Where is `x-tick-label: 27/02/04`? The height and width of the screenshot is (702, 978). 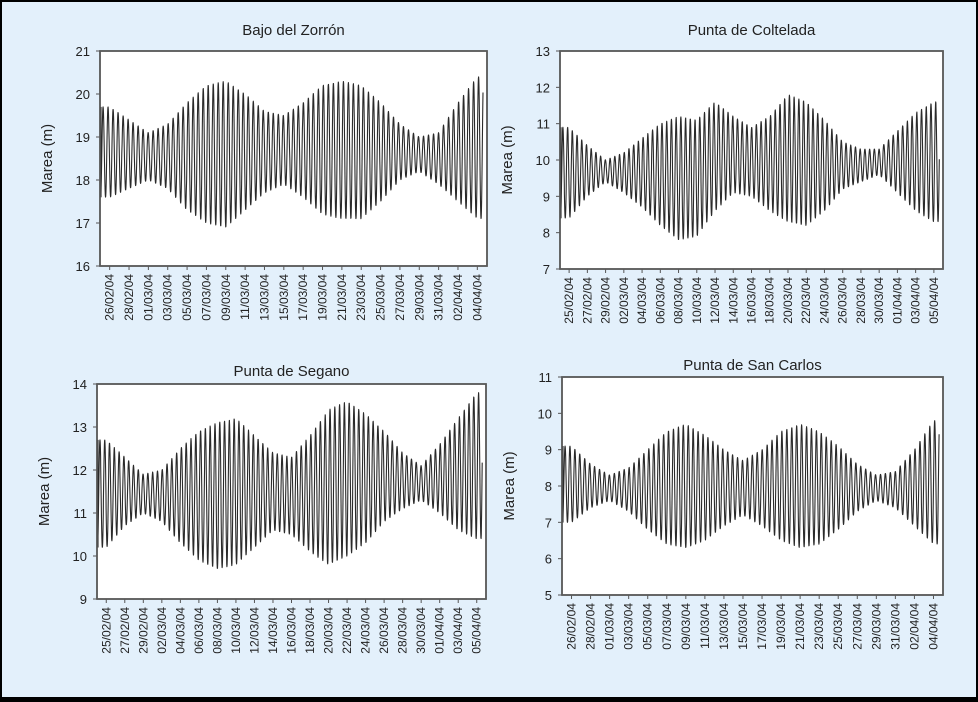 x-tick-label: 27/02/04 is located at coordinates (587, 300).